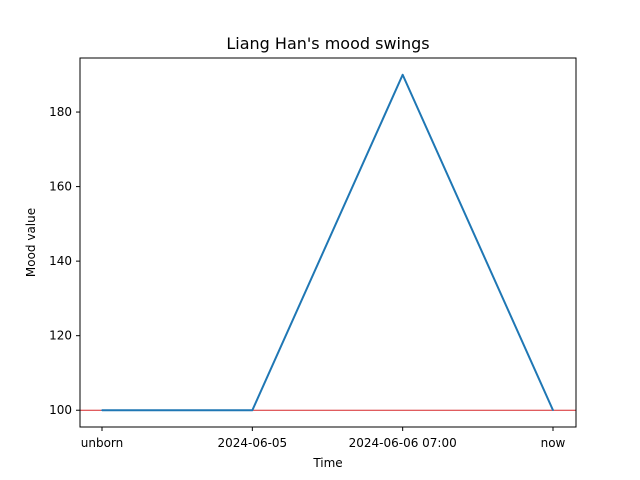 This screenshot has width=640, height=480. I want to click on y-axis-label: Mood value, so click(31, 242).